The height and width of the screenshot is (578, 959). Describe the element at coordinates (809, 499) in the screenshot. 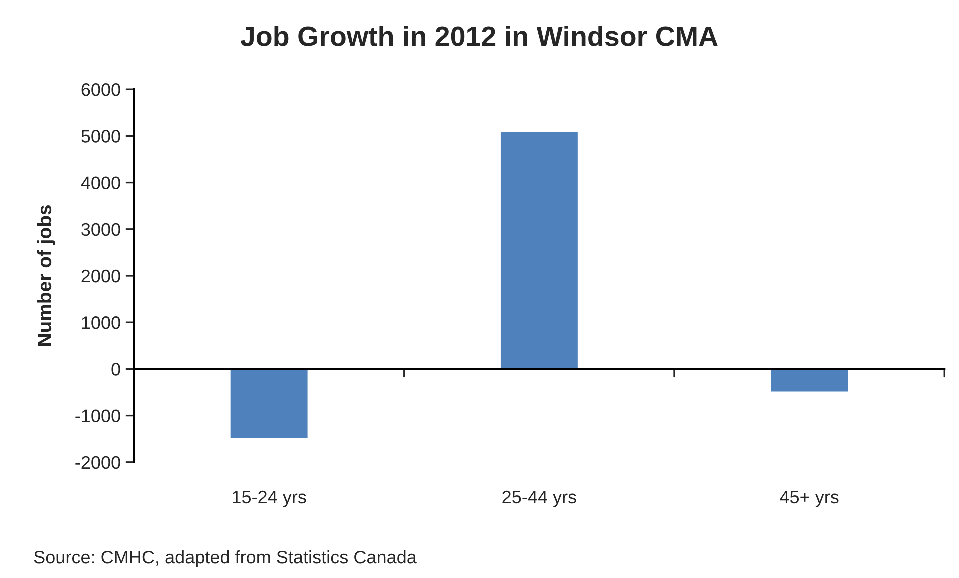

I see `x-tick-label: 45+ yrs` at that location.